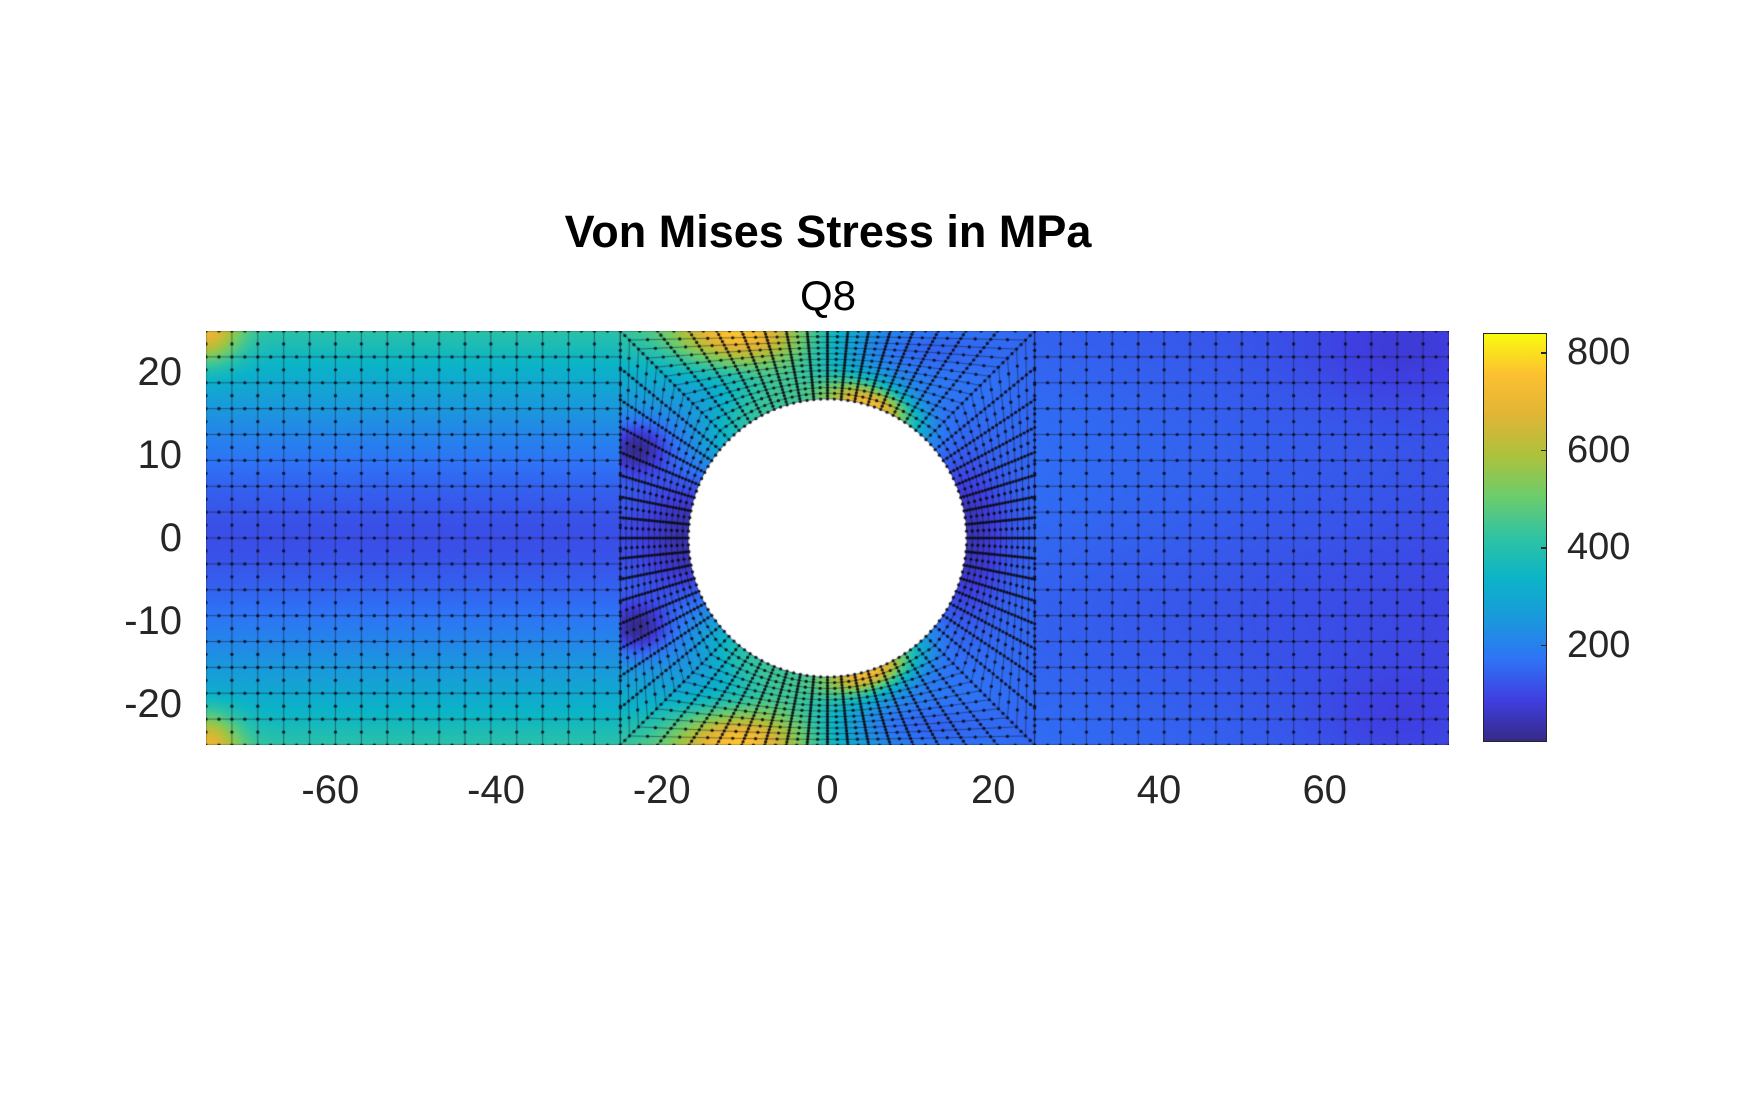 The height and width of the screenshot is (1100, 1760). Describe the element at coordinates (1599, 352) in the screenshot. I see `colorbar-tick-label: 800` at that location.